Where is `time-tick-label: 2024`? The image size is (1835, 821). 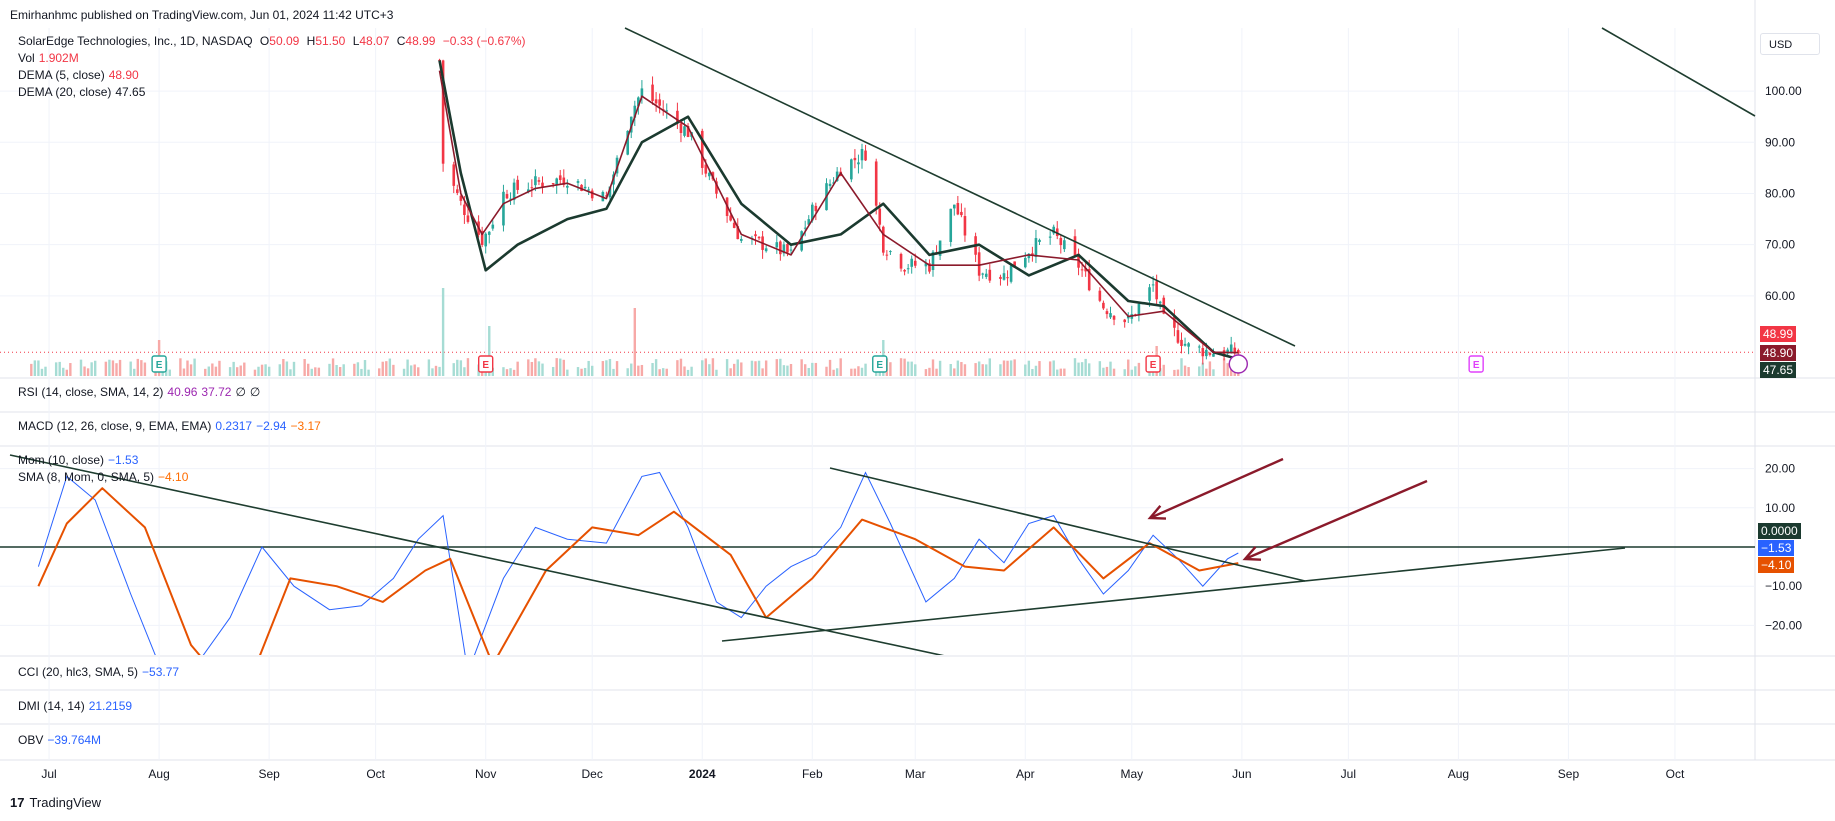 time-tick-label: 2024 is located at coordinates (702, 774).